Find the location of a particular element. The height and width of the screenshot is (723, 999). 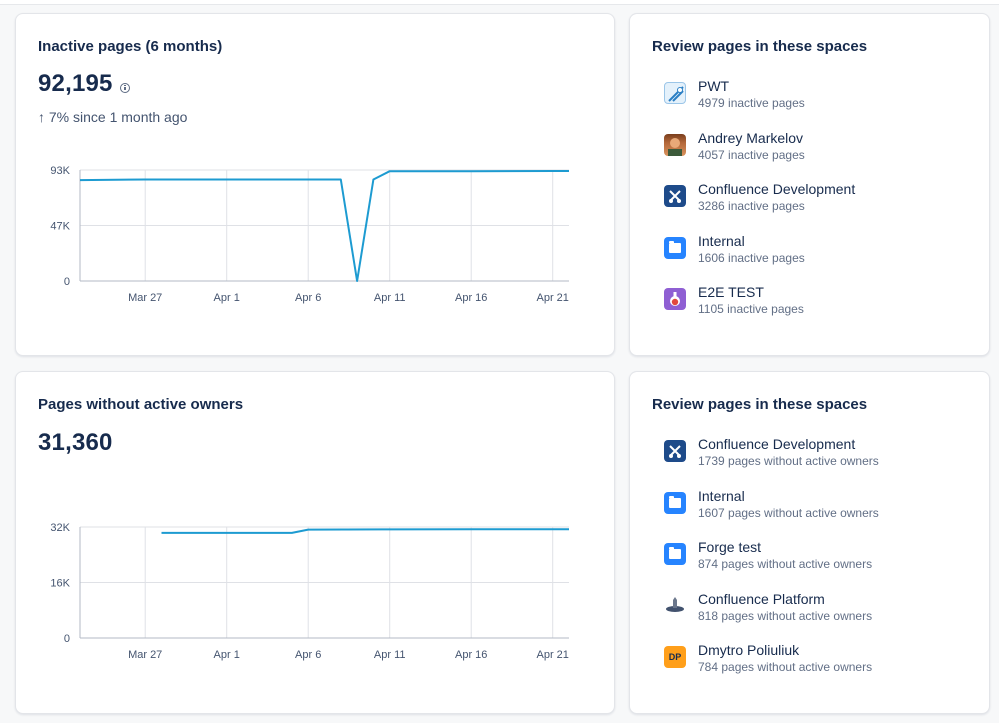

space-count: 1105 inactive pages is located at coordinates (751, 309).